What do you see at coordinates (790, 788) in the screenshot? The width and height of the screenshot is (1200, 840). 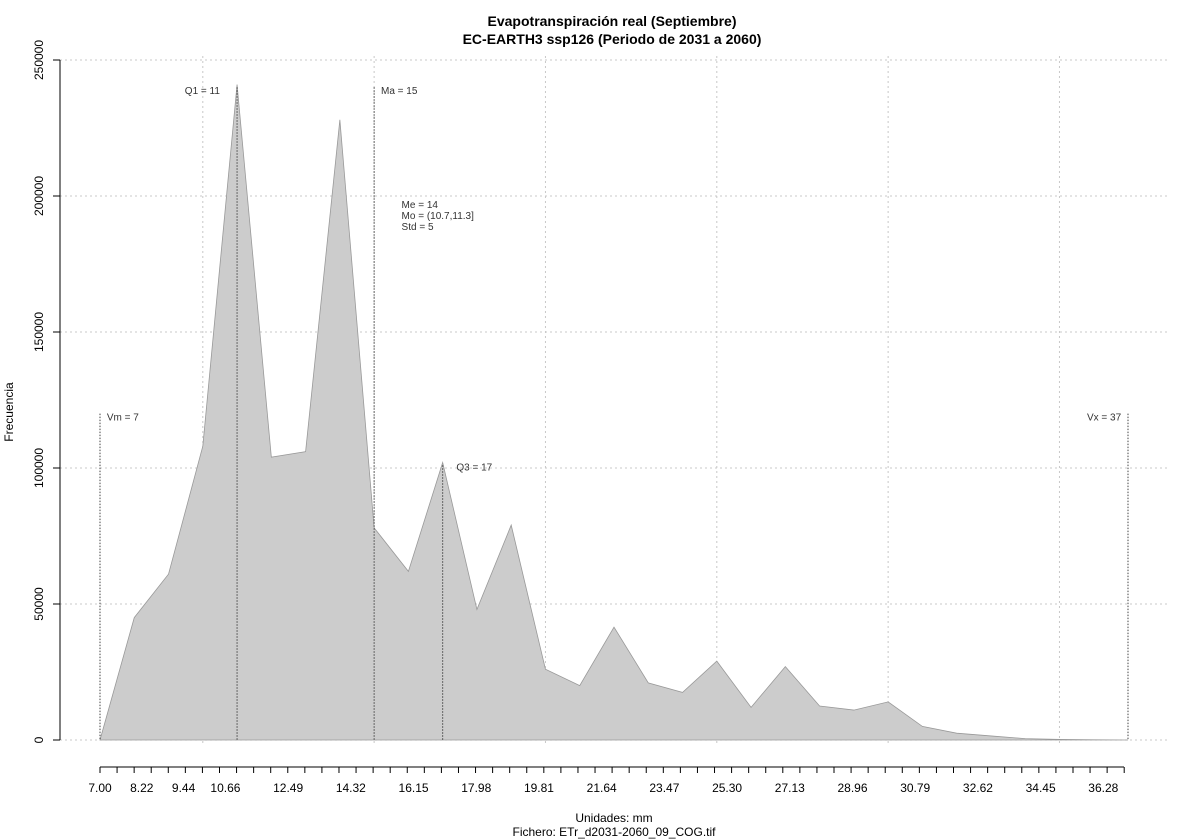 I see `x-tick-label: 27.13` at bounding box center [790, 788].